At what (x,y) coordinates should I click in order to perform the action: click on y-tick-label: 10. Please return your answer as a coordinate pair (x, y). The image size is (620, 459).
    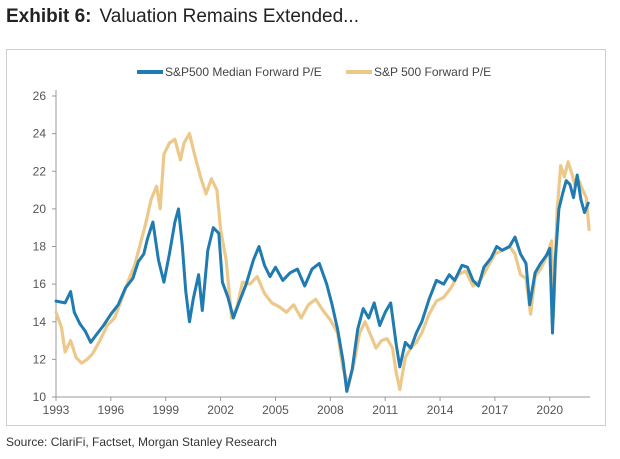
    Looking at the image, I should click on (40, 397).